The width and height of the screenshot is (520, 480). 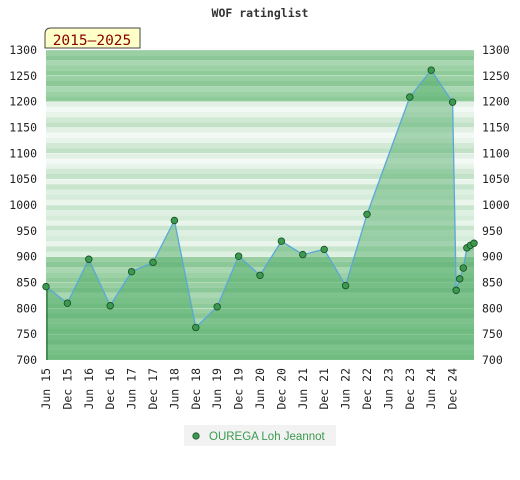 I want to click on y-tick-label-right: 1300, so click(x=496, y=50).